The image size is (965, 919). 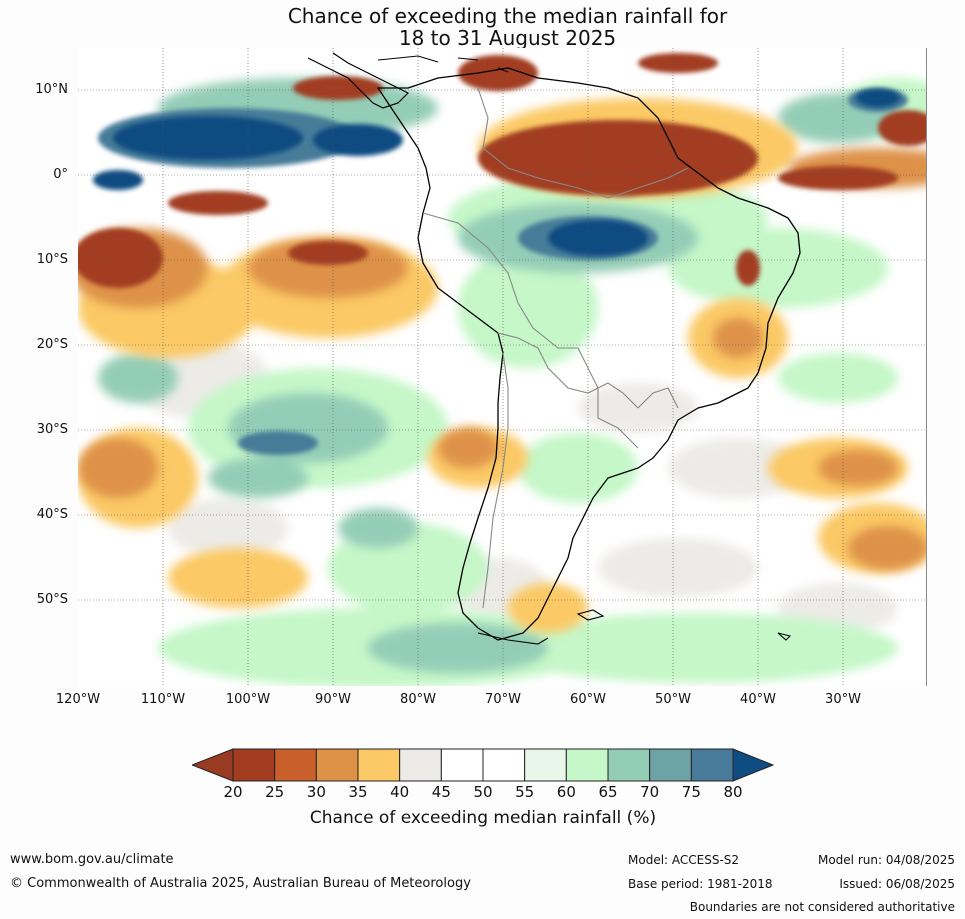 What do you see at coordinates (52, 514) in the screenshot?
I see `lat-label-40s: 40°S` at bounding box center [52, 514].